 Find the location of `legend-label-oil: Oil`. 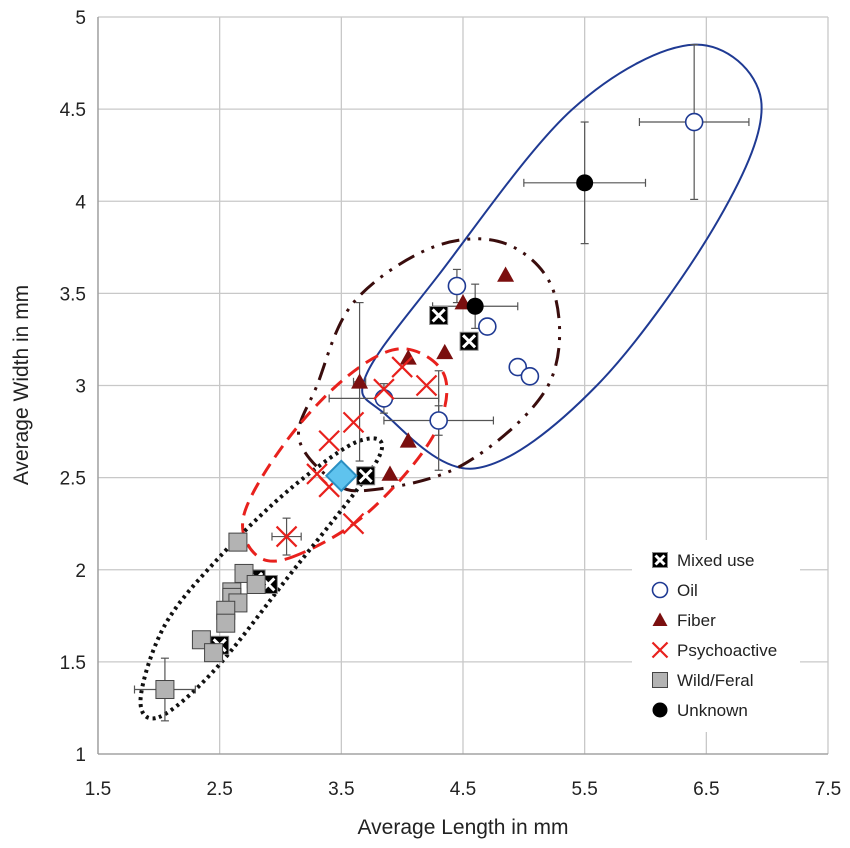

legend-label-oil: Oil is located at coordinates (687, 590).